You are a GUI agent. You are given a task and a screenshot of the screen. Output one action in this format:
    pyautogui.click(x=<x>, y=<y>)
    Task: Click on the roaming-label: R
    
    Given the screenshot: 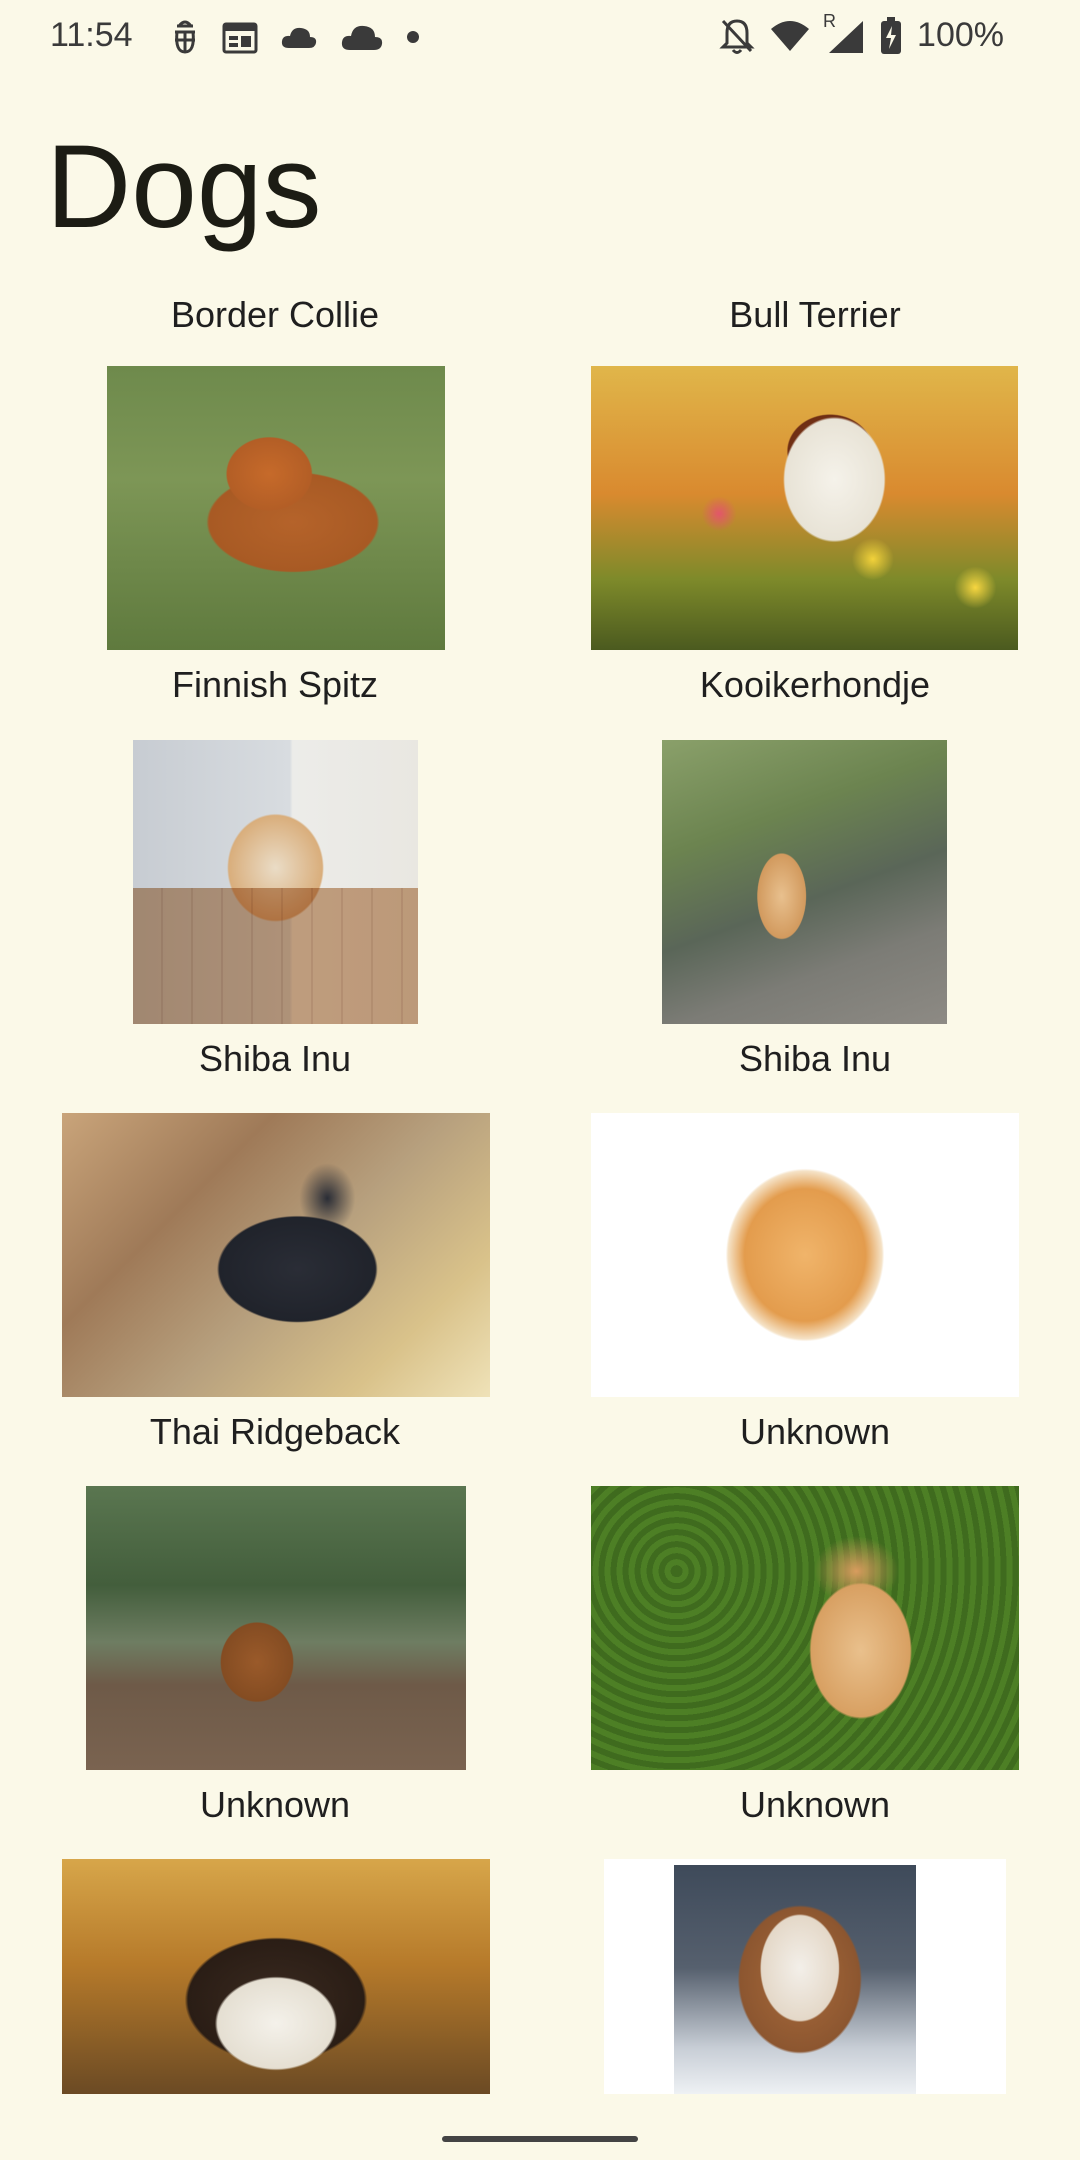 What is the action you would take?
    pyautogui.click(x=830, y=20)
    